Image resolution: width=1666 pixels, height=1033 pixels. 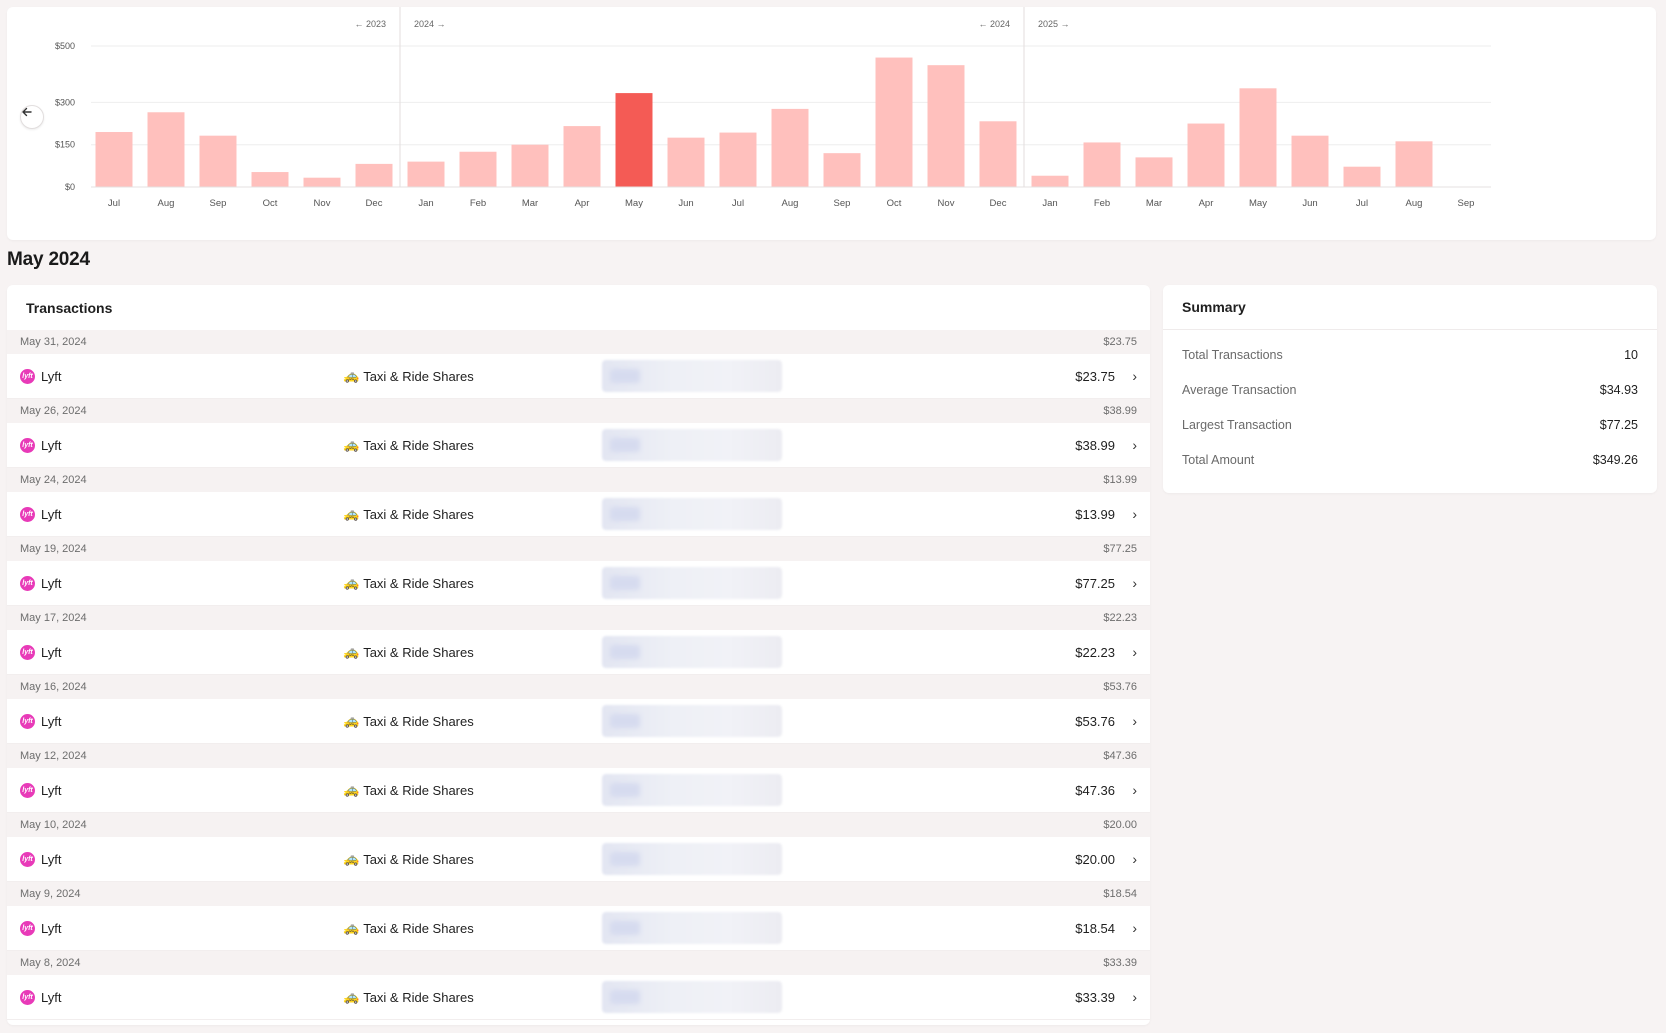 I want to click on y-tick-label: $150, so click(x=65, y=145).